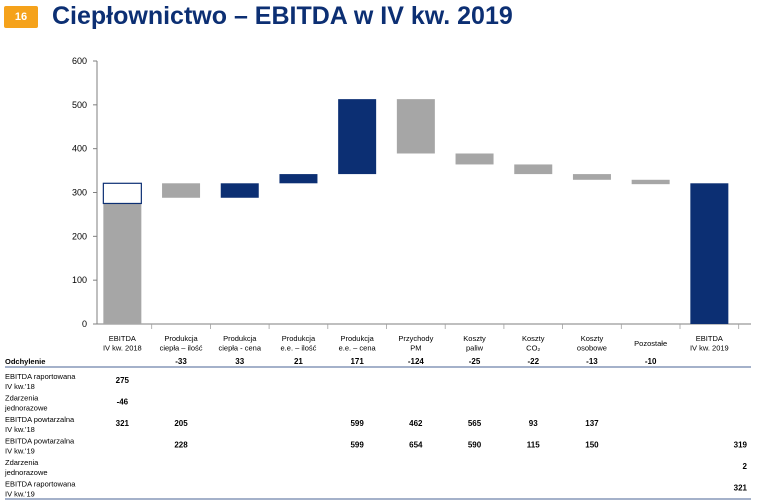 The width and height of the screenshot is (757, 503). Describe the element at coordinates (741, 445) in the screenshot. I see `row-value: 319` at that location.